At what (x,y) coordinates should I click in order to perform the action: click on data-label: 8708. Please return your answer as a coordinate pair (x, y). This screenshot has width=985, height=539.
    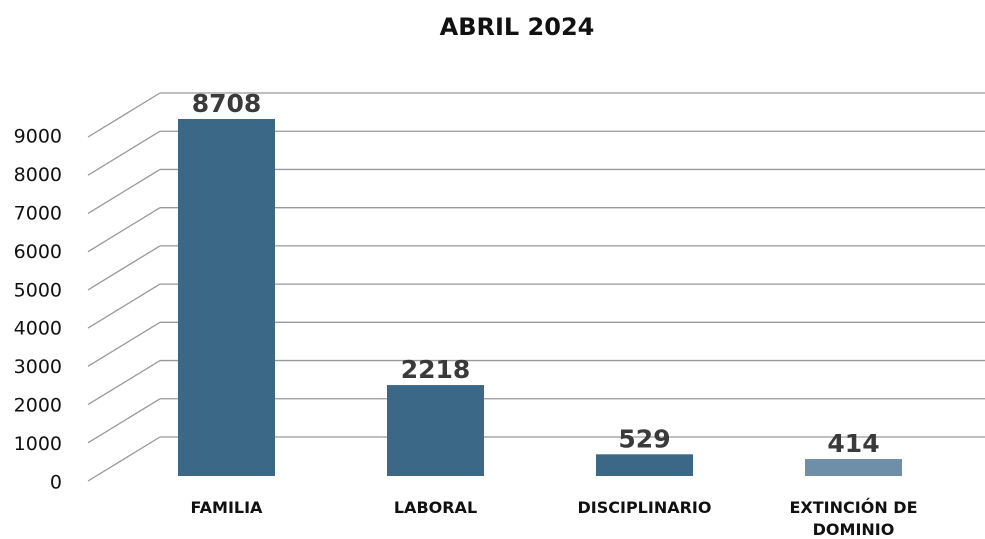
    Looking at the image, I should click on (227, 103).